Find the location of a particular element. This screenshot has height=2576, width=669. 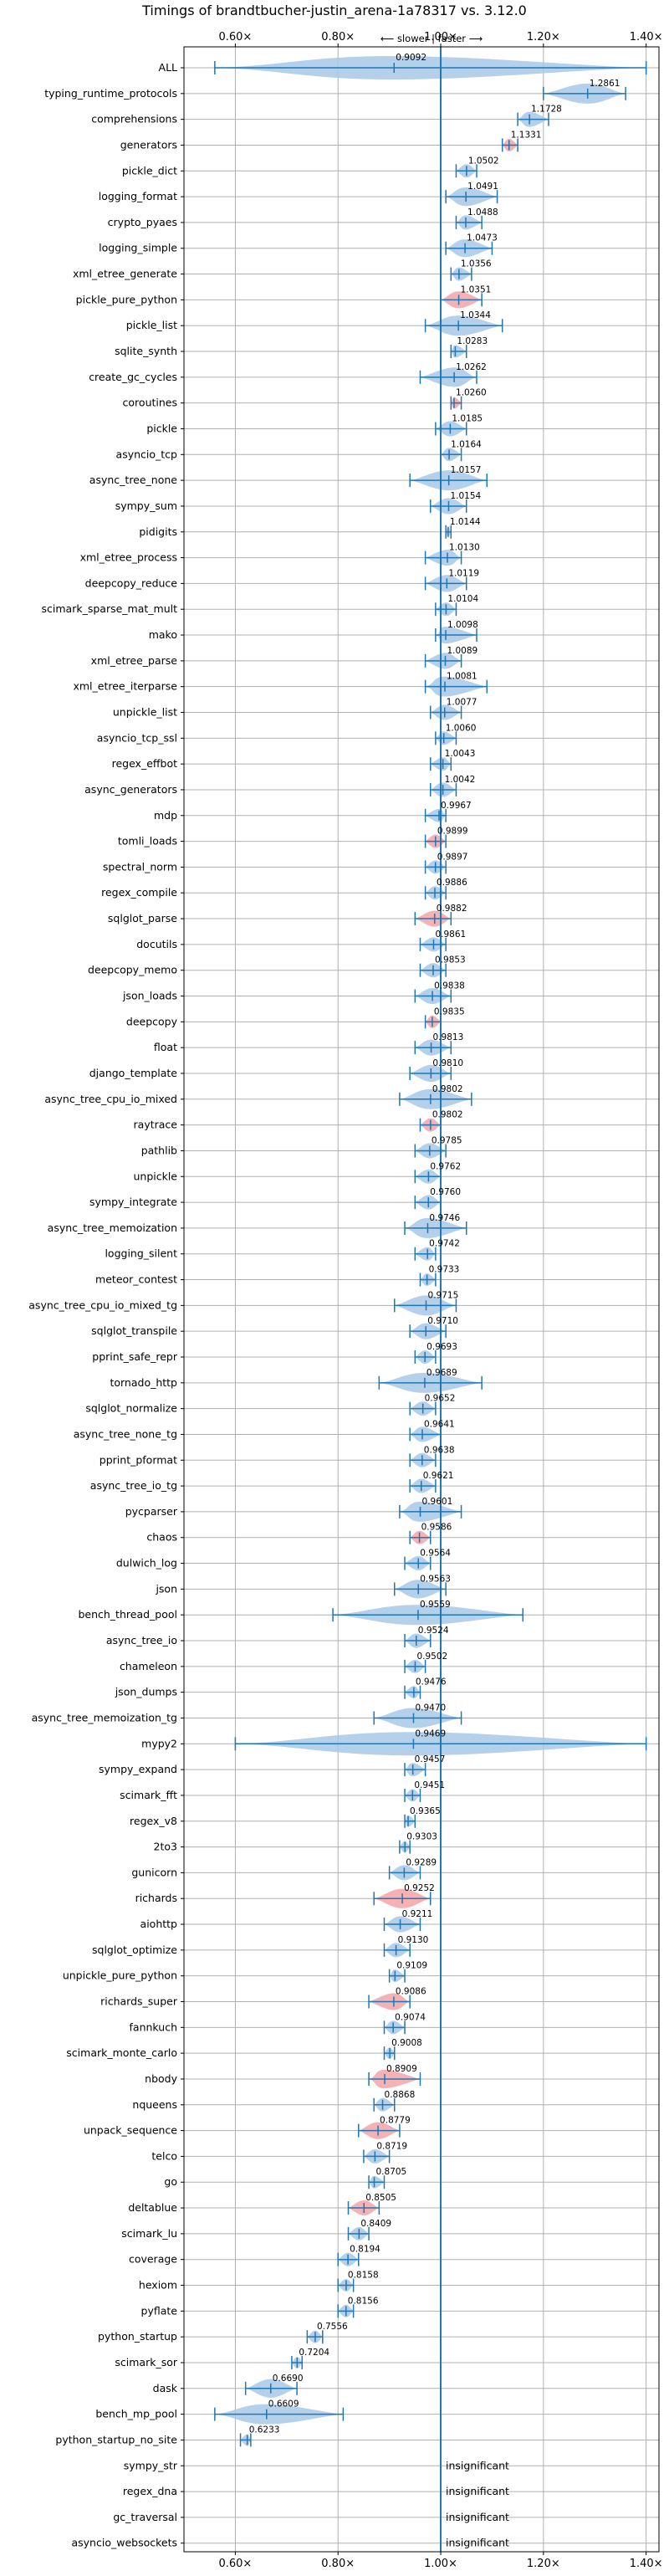

category-label: regex_effbot is located at coordinates (144, 764).